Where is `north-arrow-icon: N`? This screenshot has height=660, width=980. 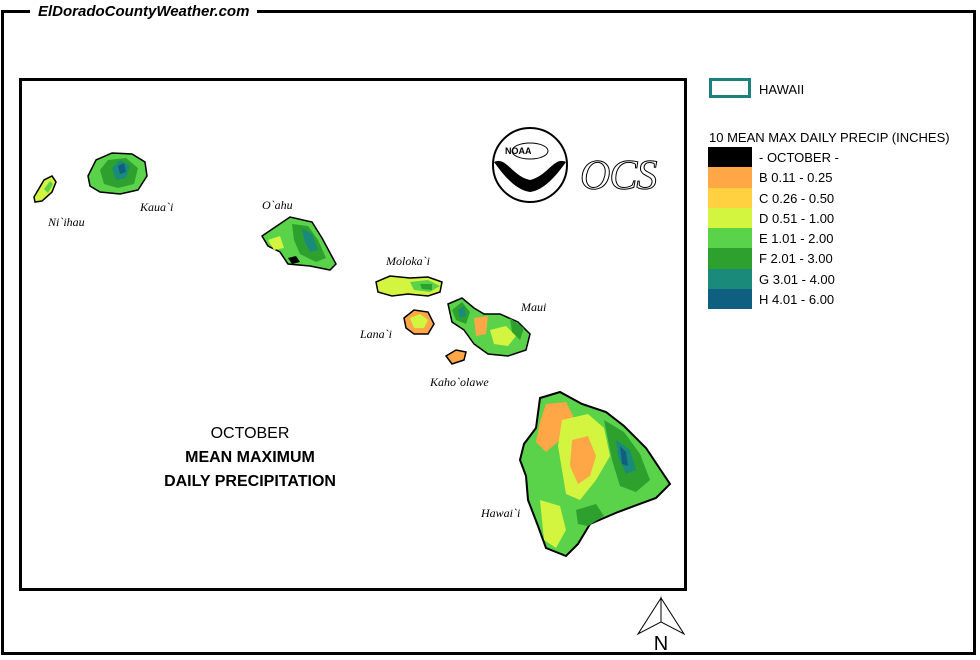
north-arrow-icon: N is located at coordinates (661, 625).